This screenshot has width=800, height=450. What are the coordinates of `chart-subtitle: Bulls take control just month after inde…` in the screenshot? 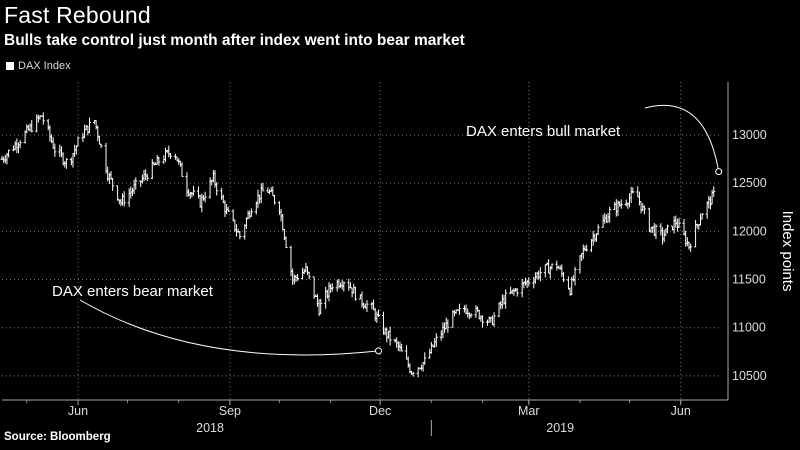 It's located at (234, 40).